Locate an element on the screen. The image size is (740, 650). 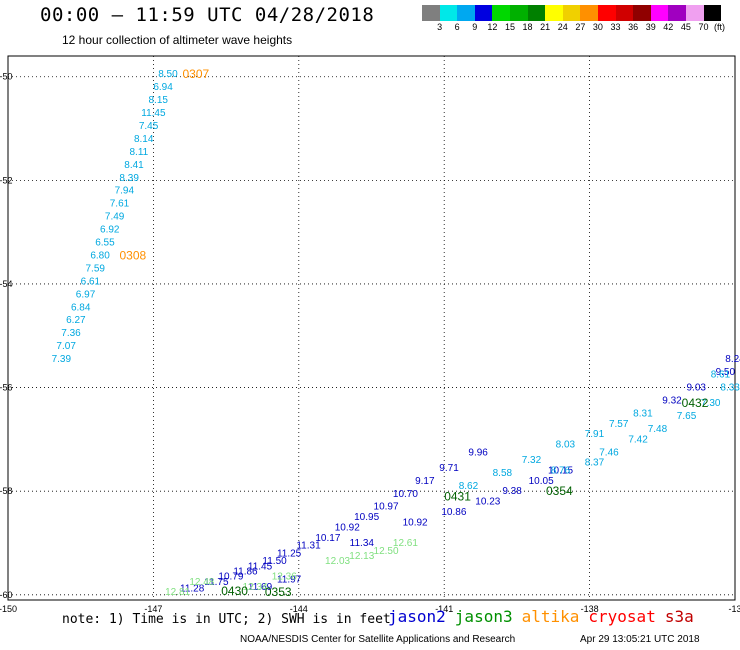
color-scale-swatch: 36 is located at coordinates (639, 18).